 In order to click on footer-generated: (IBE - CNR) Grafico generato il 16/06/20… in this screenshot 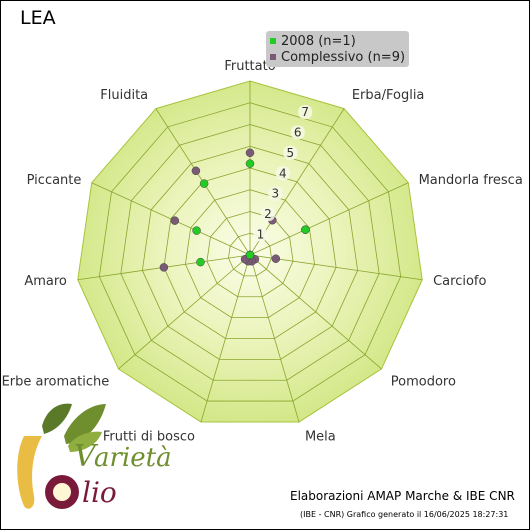, I will do `click(404, 514)`.